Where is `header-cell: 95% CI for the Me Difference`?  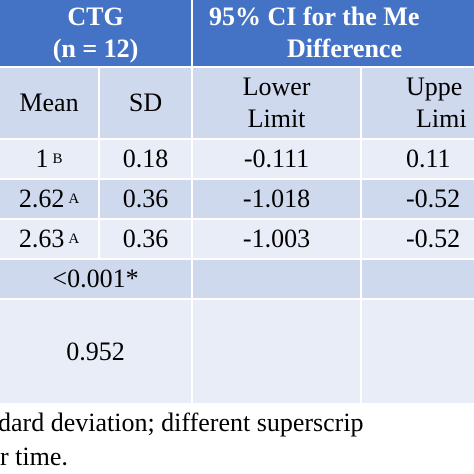 header-cell: 95% CI for the Me Difference is located at coordinates (333, 34).